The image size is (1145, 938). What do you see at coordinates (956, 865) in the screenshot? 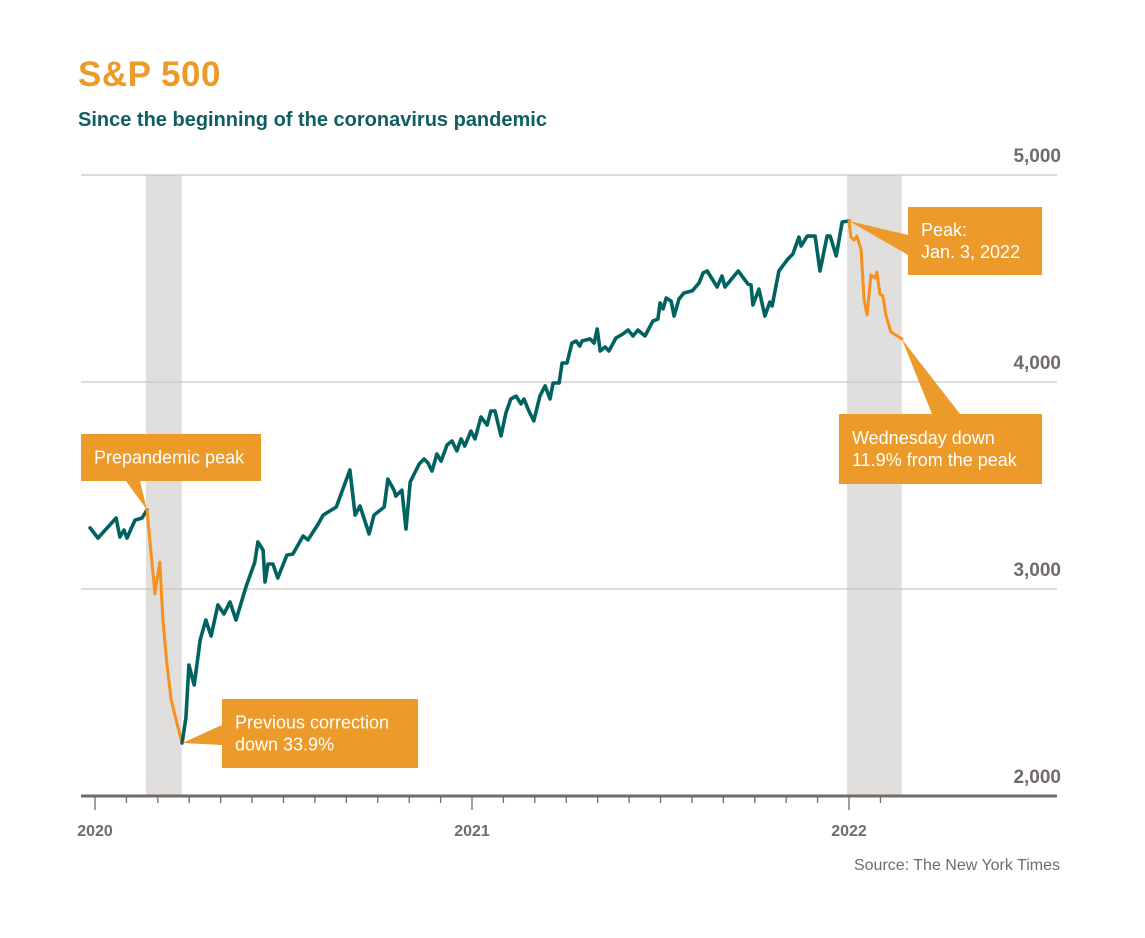
I see `source-note: Source: The New York Times` at bounding box center [956, 865].